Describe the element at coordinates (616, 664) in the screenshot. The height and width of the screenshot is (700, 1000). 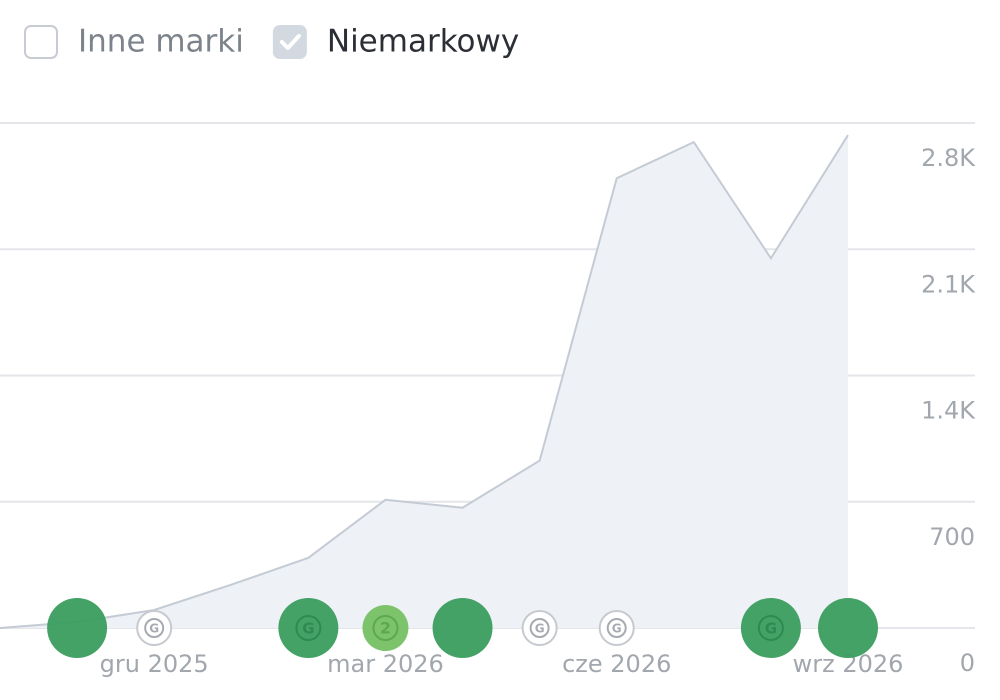
I see `x-tick-label: cze 2026` at that location.